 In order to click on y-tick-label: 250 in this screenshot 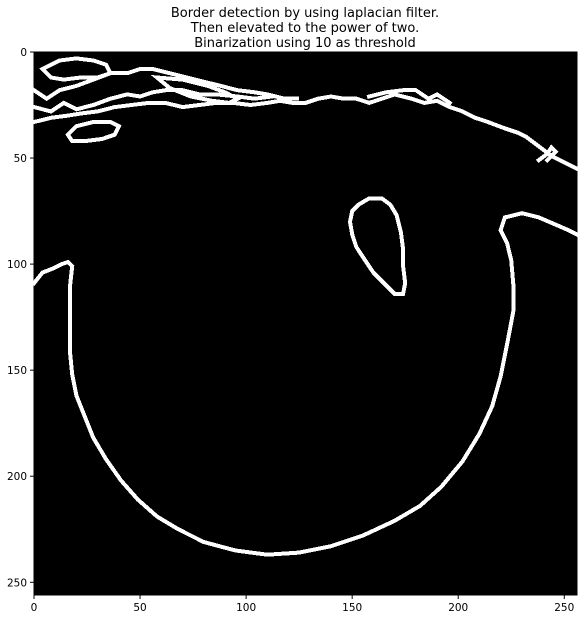, I will do `click(17, 583)`.